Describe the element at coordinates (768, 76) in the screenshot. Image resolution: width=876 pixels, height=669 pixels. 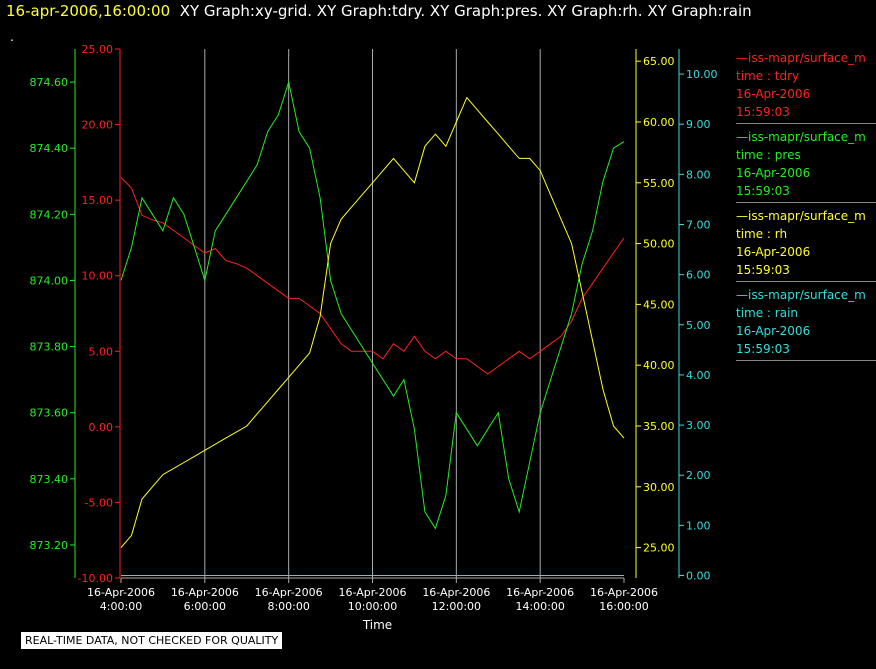
I see `legend-var: time : tdry` at that location.